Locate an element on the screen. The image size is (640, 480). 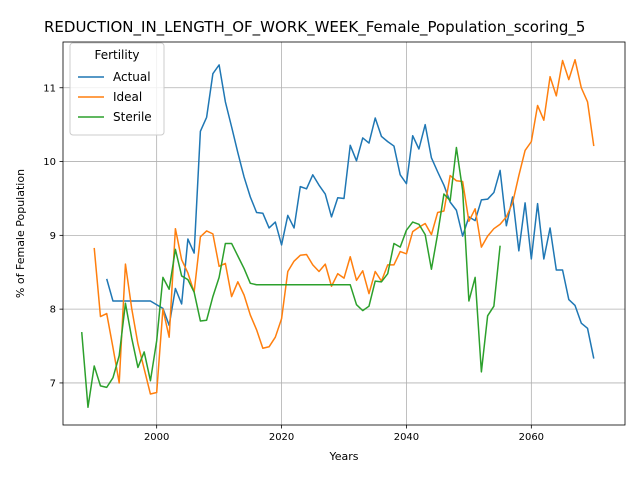
x-tick-label: 2020 is located at coordinates (281, 437).